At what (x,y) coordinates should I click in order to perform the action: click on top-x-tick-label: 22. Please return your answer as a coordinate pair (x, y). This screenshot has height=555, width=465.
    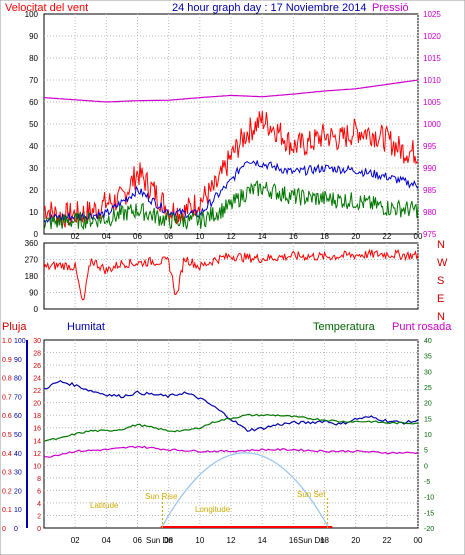
    Looking at the image, I should click on (386, 236).